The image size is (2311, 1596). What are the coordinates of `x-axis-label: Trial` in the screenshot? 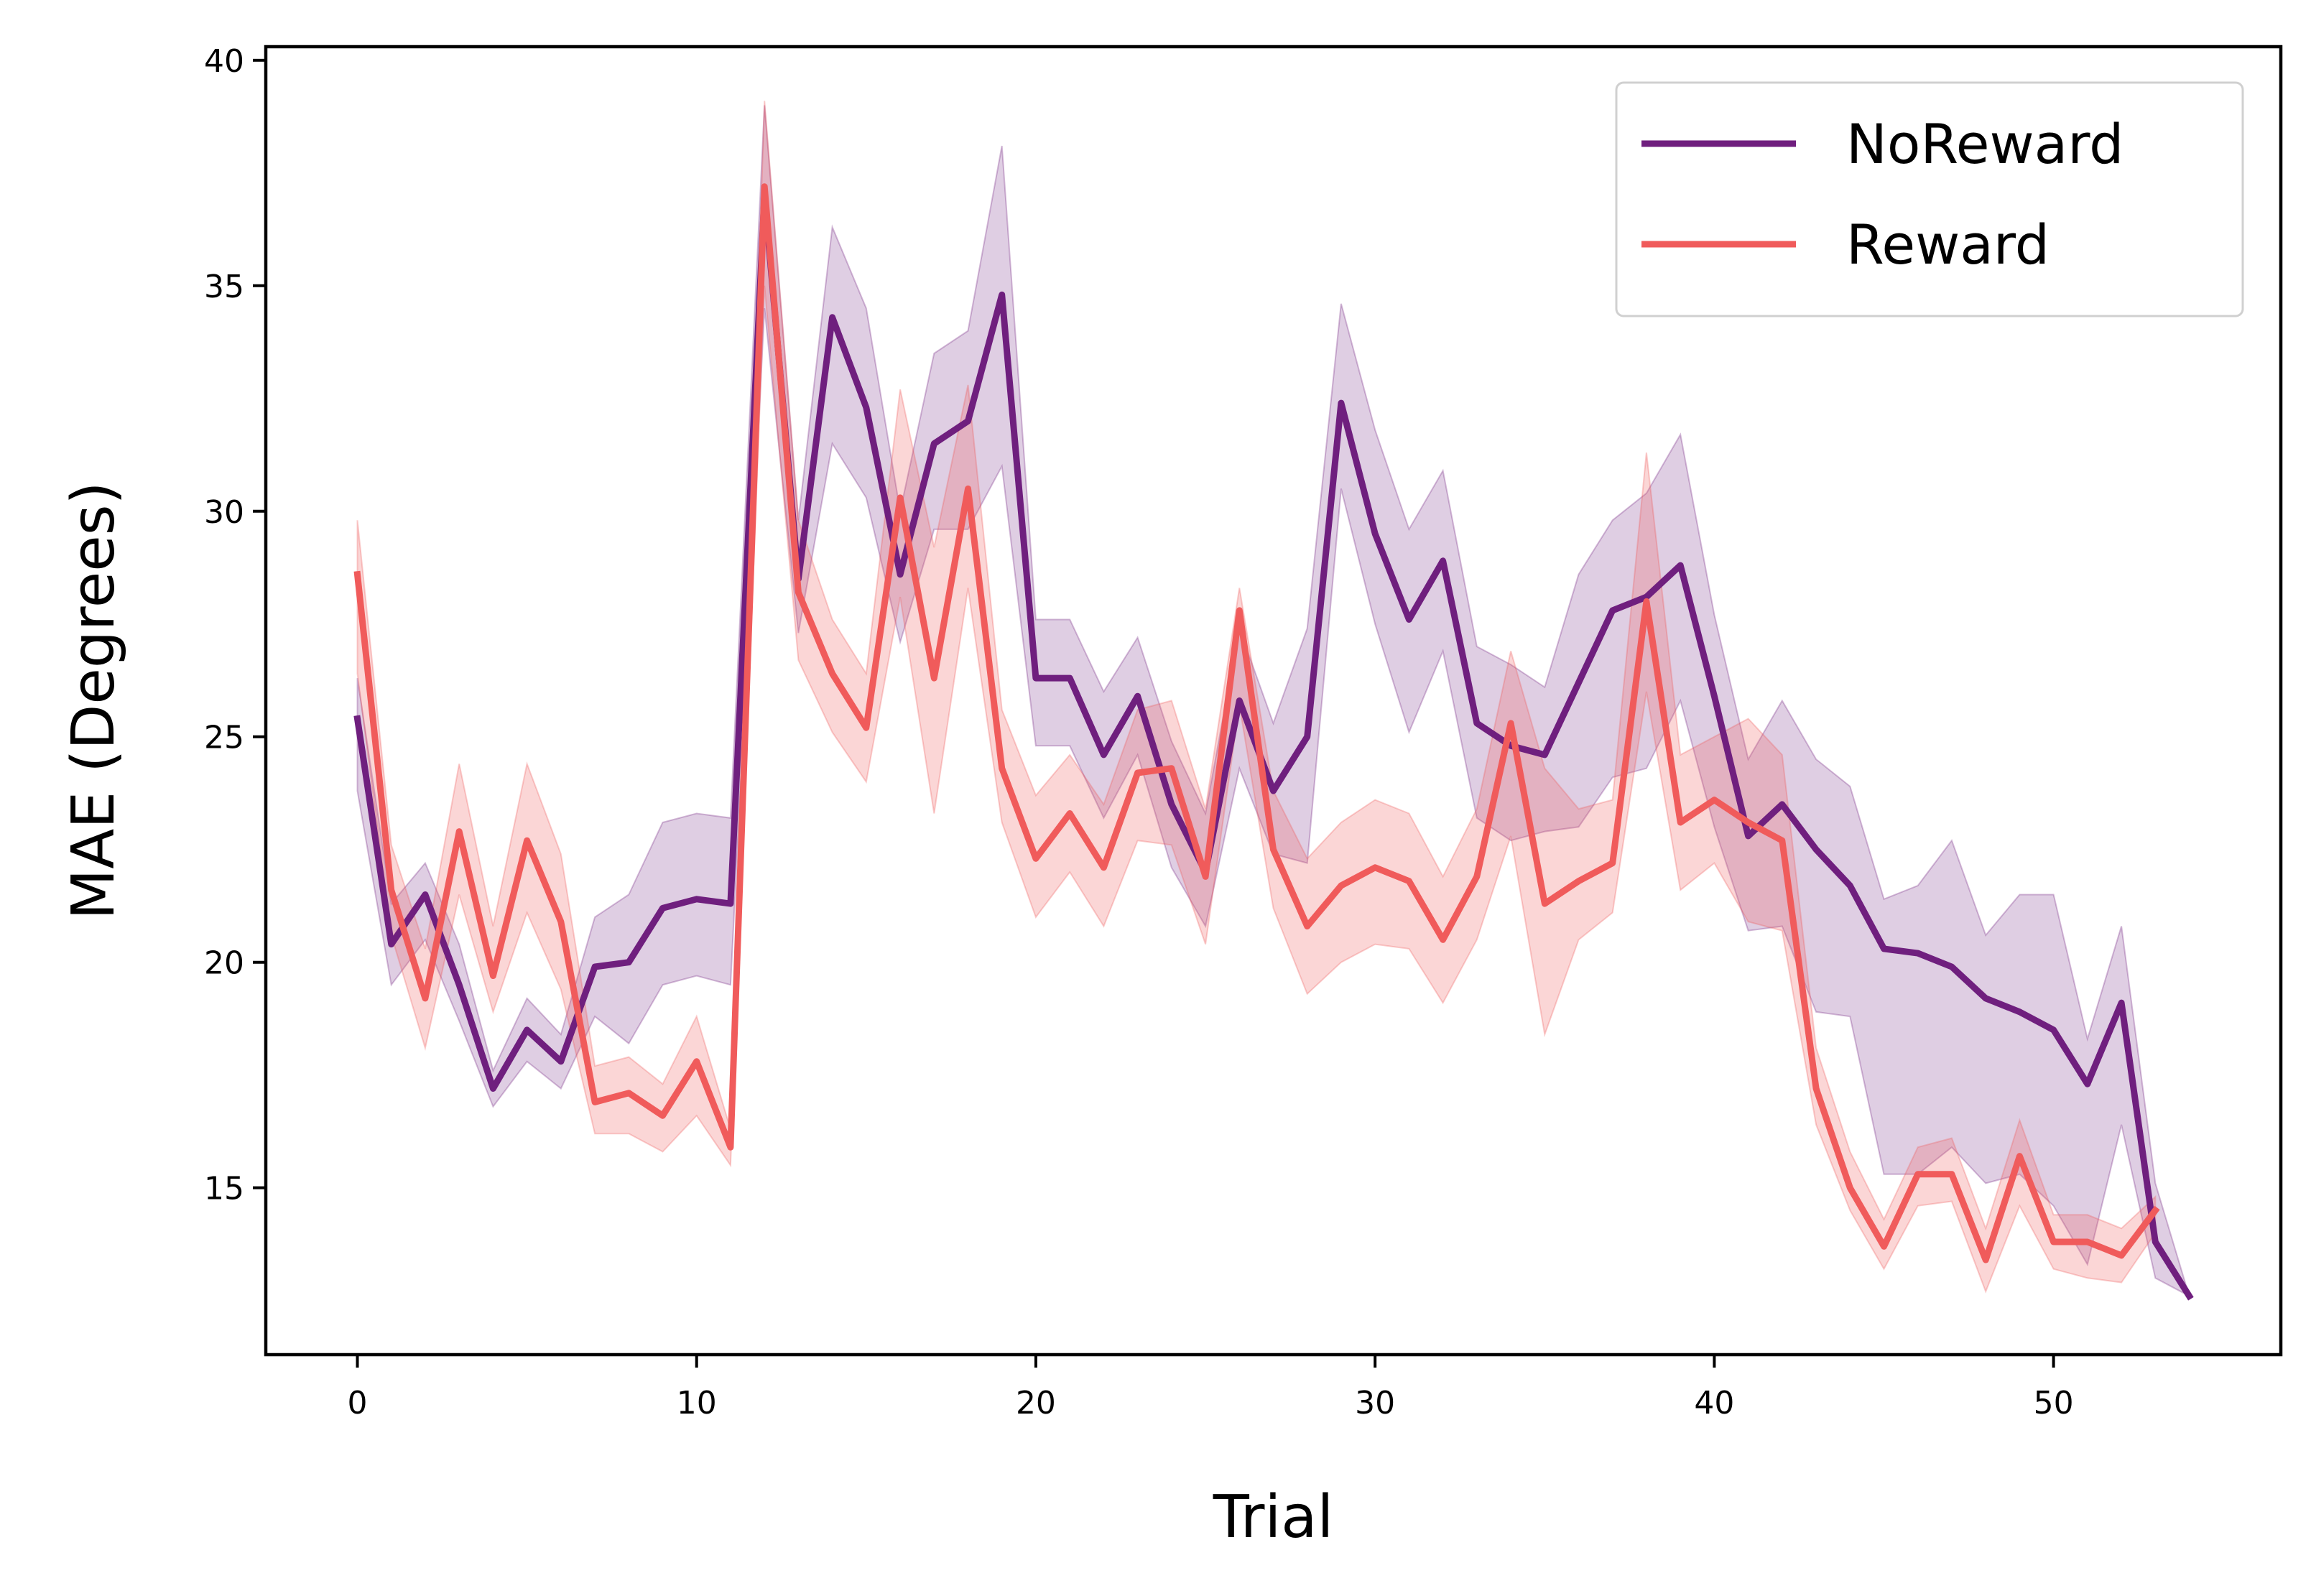 It's located at (1274, 1517).